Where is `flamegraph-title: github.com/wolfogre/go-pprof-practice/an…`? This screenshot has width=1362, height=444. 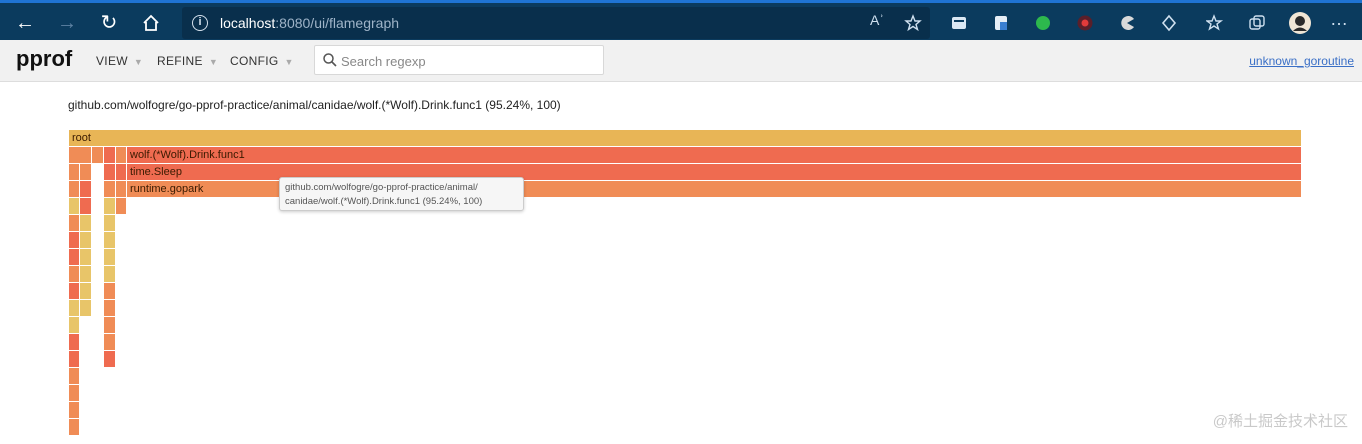
flamegraph-title: github.com/wolfogre/go-pprof-practice/an… is located at coordinates (314, 105).